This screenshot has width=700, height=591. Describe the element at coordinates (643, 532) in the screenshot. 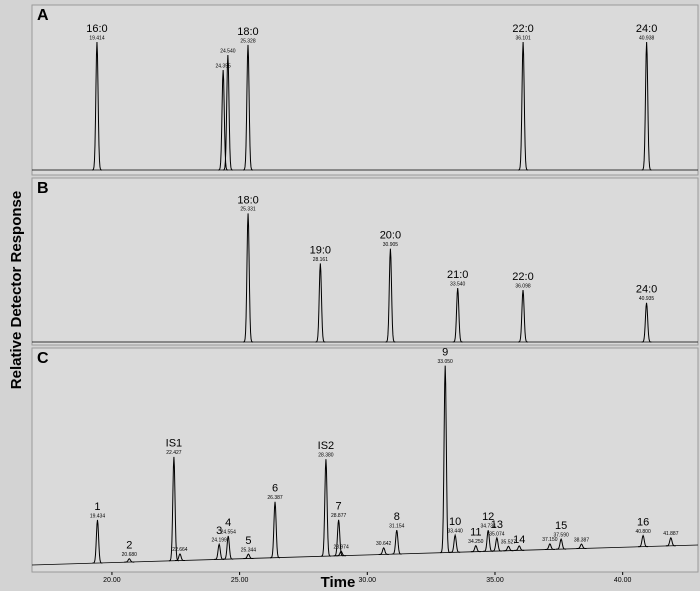

I see `retention-time: 40.800` at that location.